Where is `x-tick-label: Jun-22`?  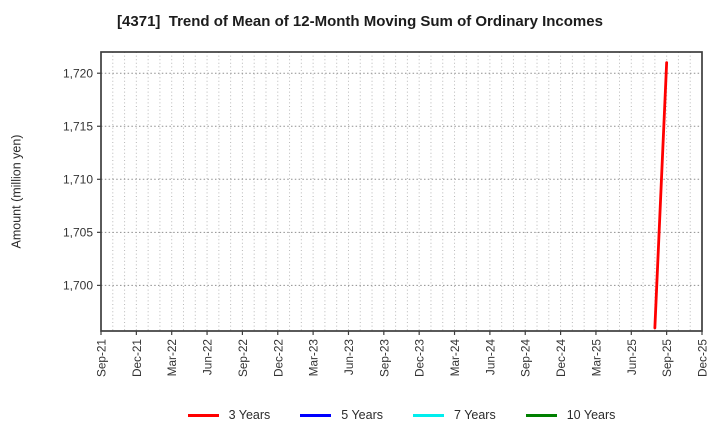 x-tick-label: Jun-22 is located at coordinates (208, 357).